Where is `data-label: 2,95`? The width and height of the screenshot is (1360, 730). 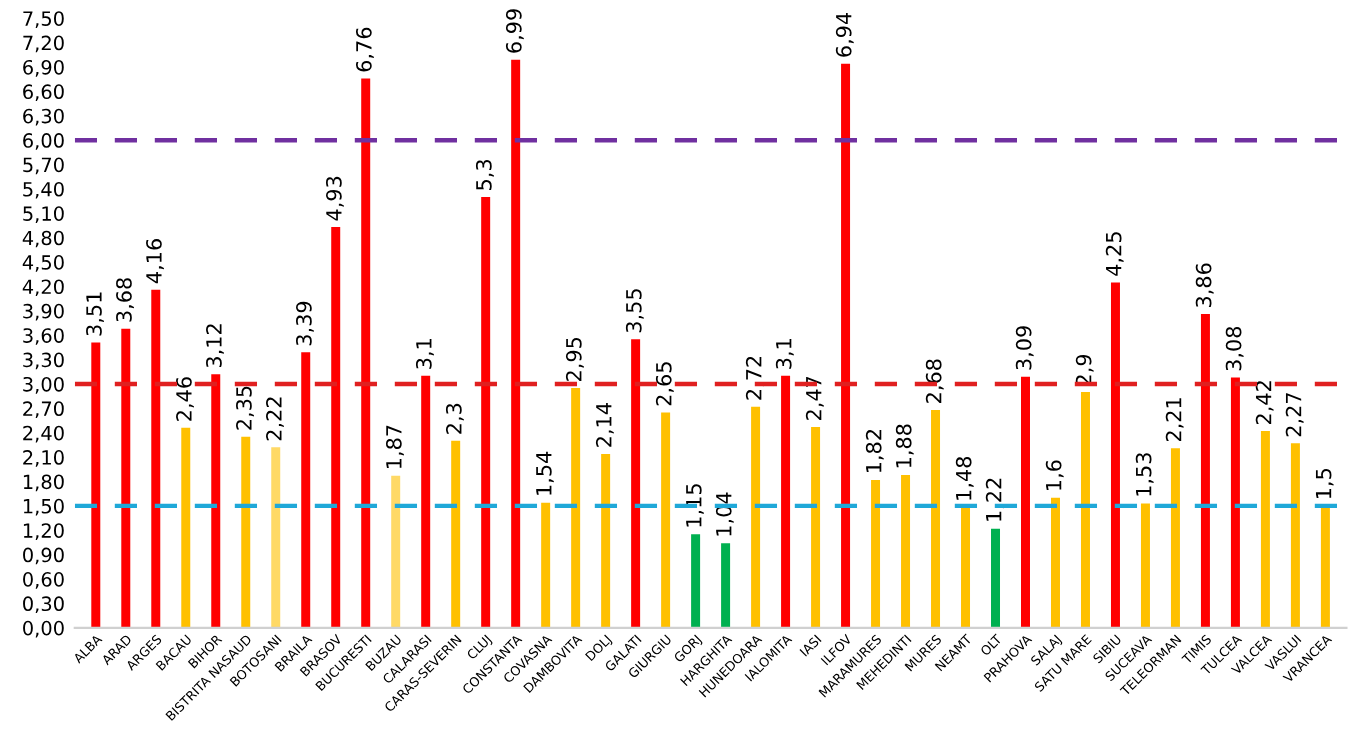 data-label: 2,95 is located at coordinates (574, 359).